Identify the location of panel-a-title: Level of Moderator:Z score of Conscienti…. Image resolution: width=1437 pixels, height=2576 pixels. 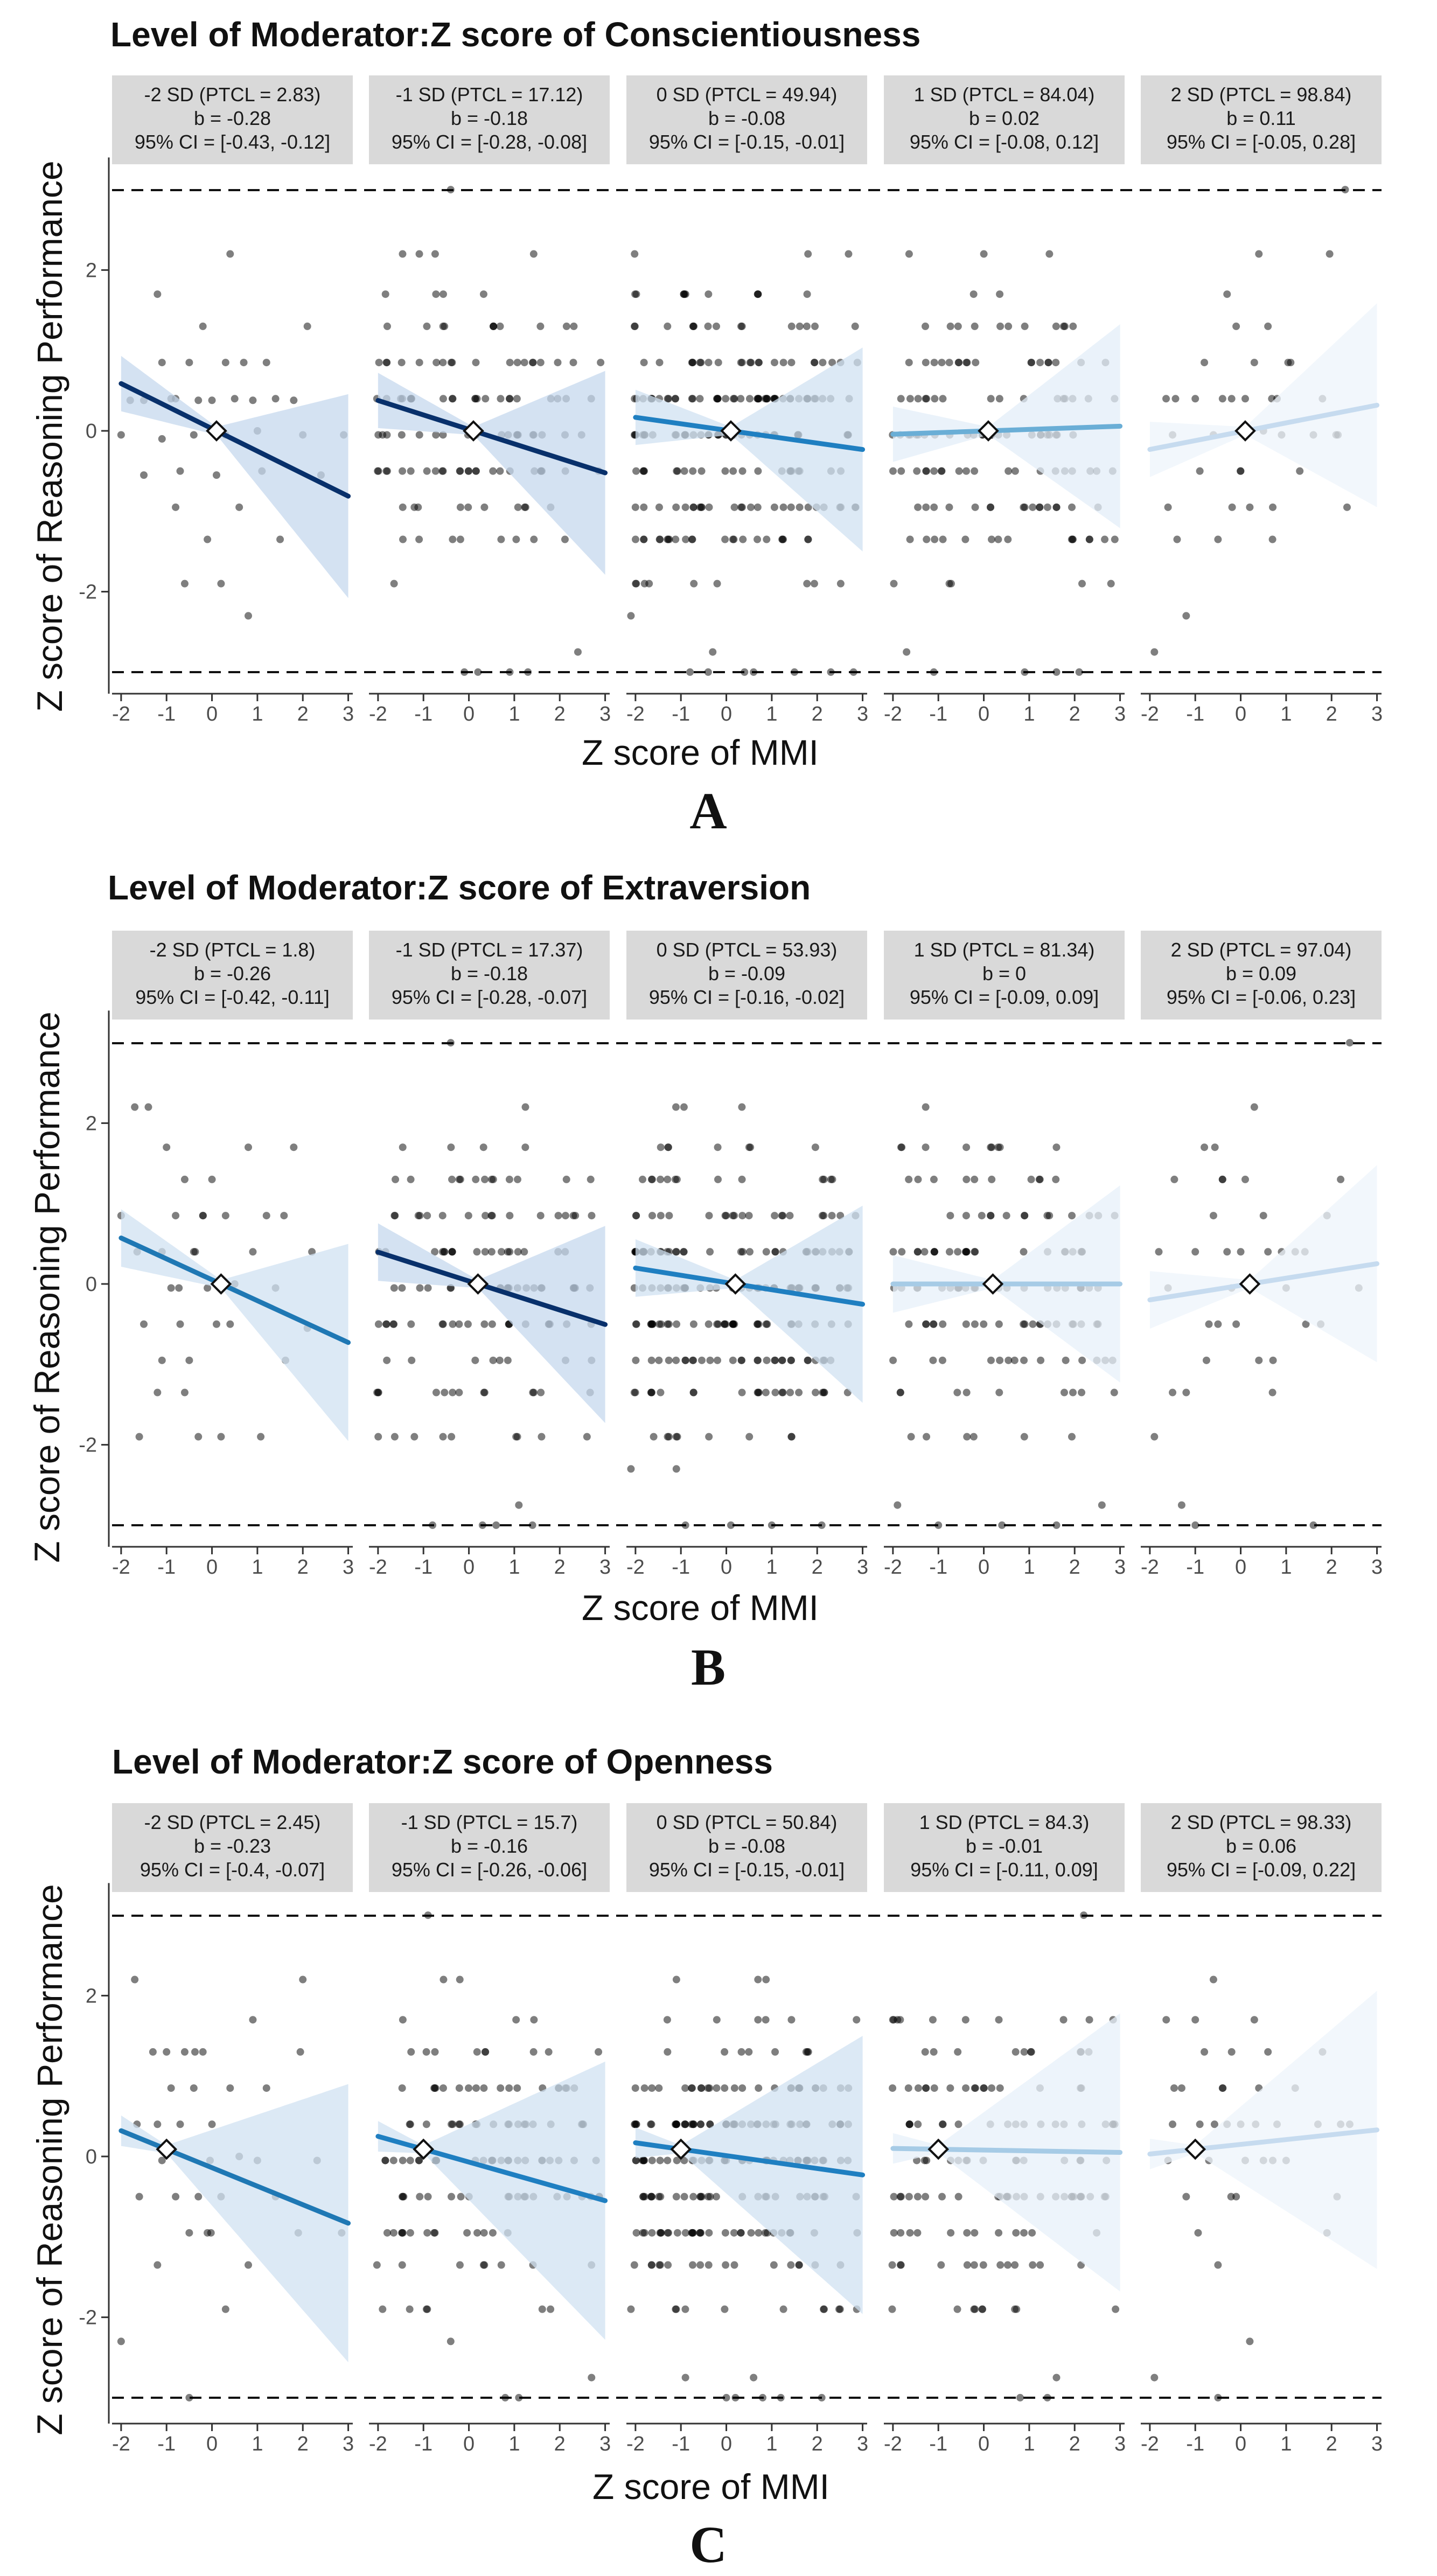
(515, 34).